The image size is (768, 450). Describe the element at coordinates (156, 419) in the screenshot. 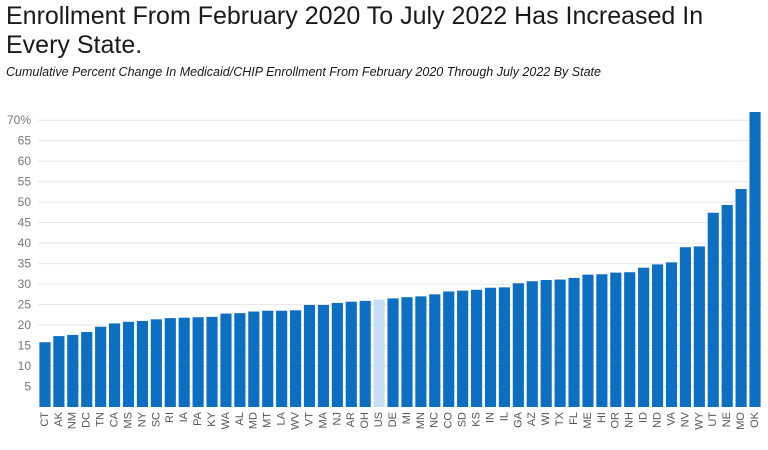

I see `x-tick-label: SC` at that location.